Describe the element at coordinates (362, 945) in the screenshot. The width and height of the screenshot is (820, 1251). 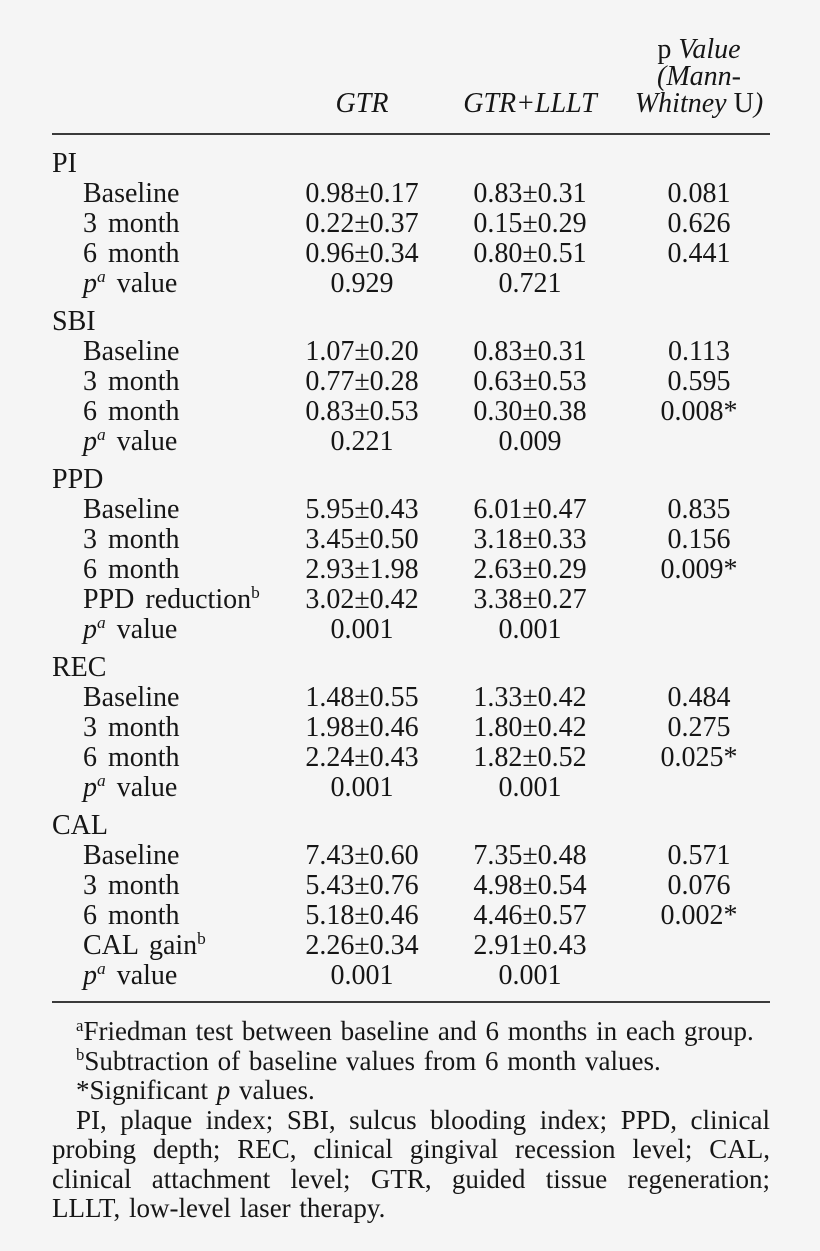
I see `cell-gtr: 2.26±0.34` at that location.